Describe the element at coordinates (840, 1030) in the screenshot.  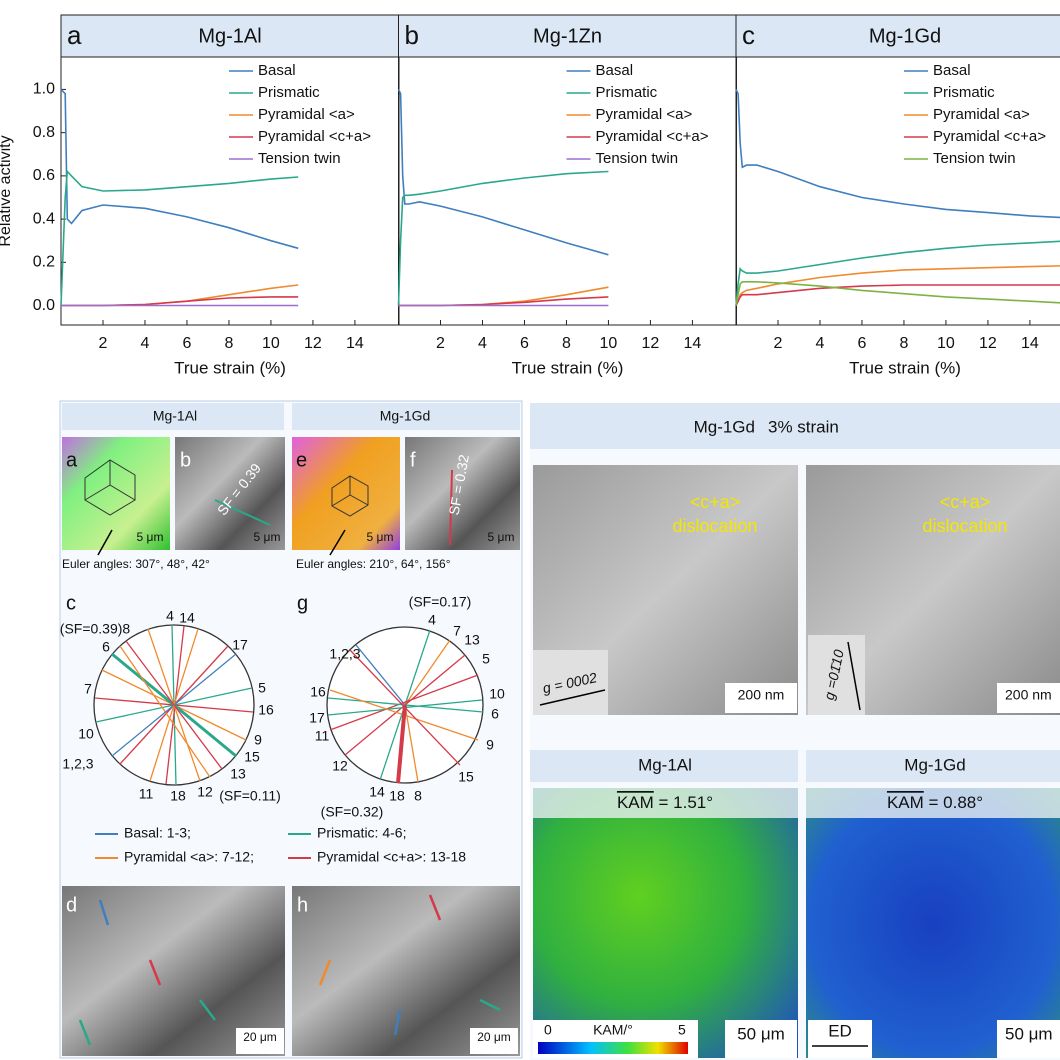
I see `ed-label: ED` at that location.